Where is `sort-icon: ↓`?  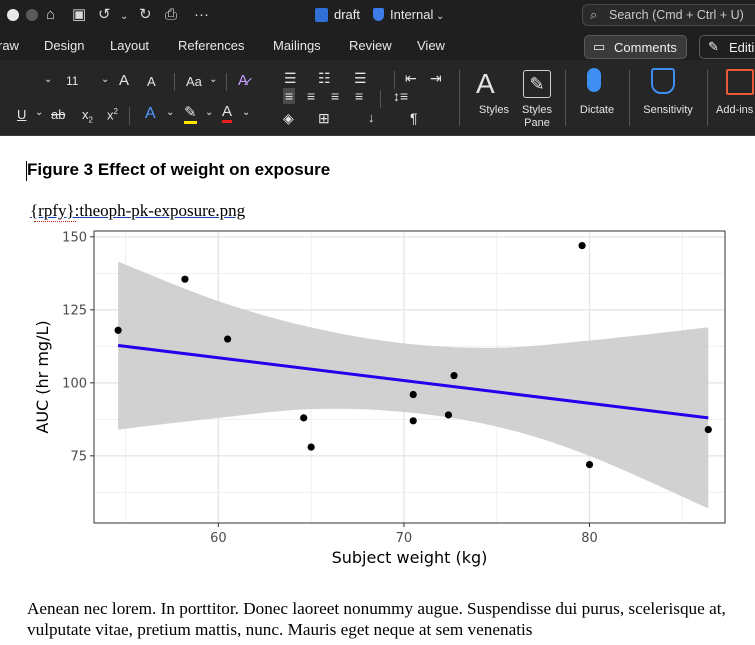 sort-icon: ↓ is located at coordinates (371, 117).